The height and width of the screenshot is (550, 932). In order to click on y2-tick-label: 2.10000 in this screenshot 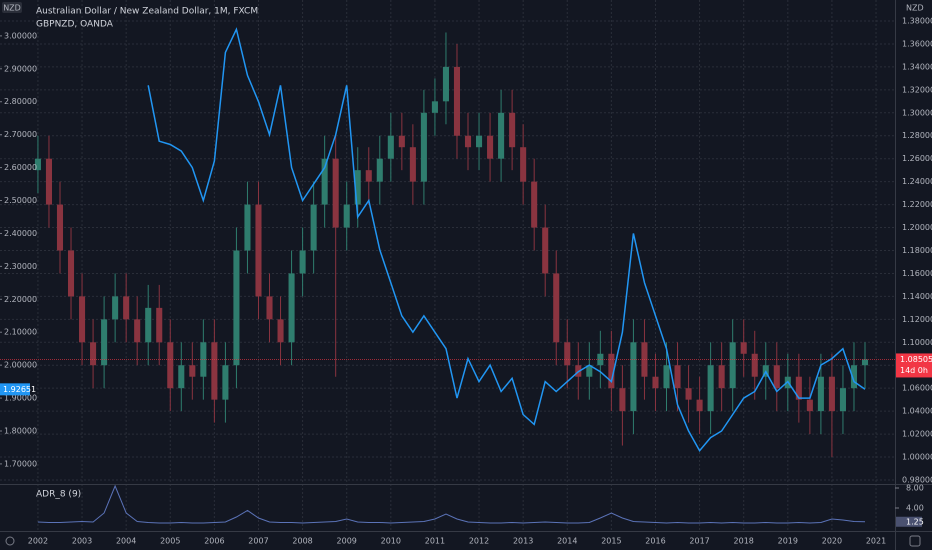, I will do `click(20, 332)`.